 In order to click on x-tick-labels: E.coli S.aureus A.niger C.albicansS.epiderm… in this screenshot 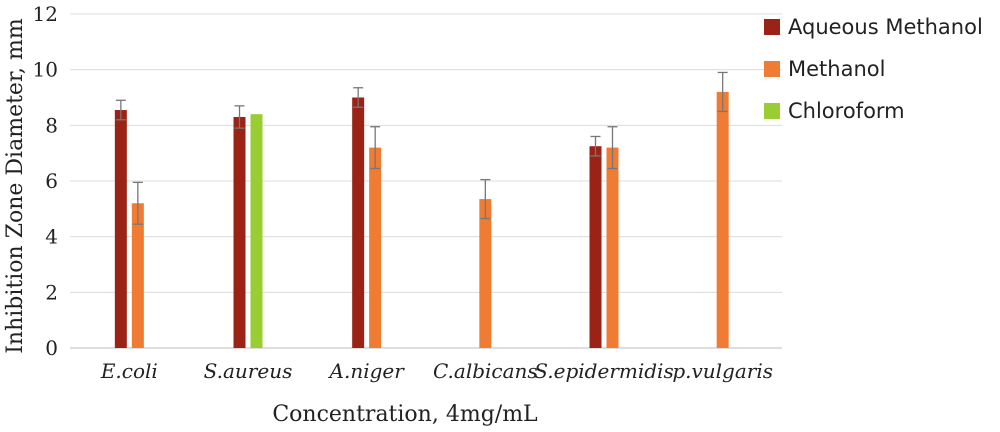, I will do `click(436, 371)`.